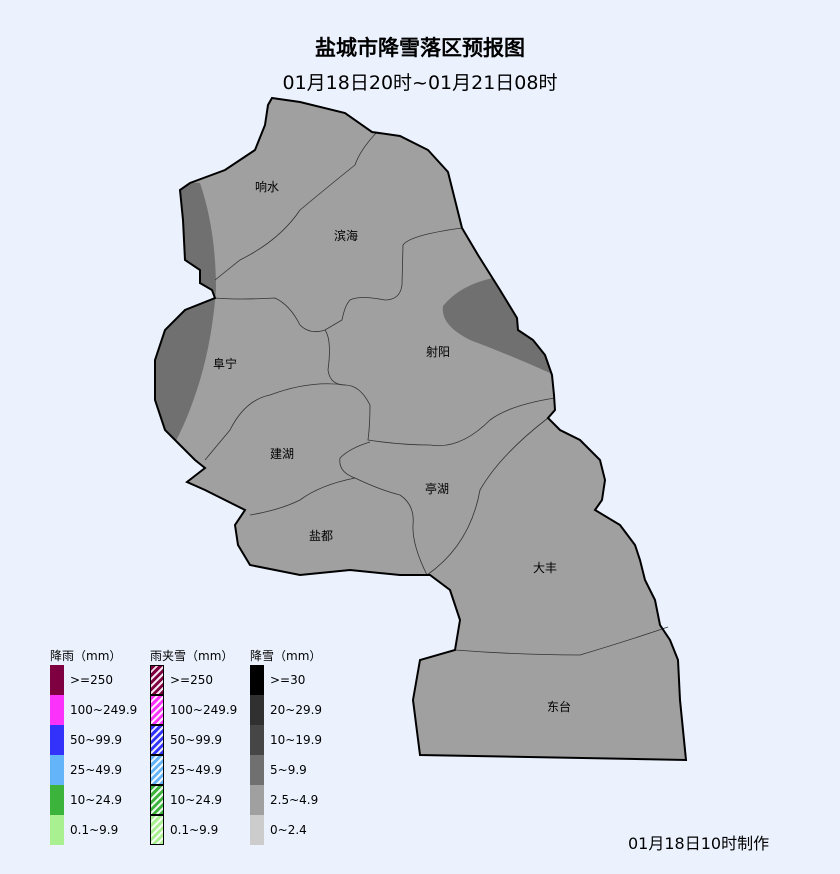 The width and height of the screenshot is (840, 874). I want to click on legend-item: 20~29.9, so click(286, 710).